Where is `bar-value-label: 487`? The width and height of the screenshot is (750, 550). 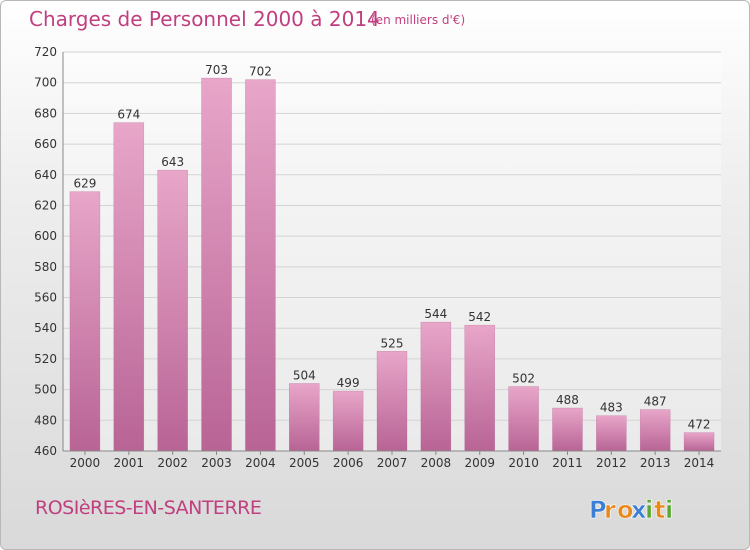 bar-value-label: 487 is located at coordinates (655, 402).